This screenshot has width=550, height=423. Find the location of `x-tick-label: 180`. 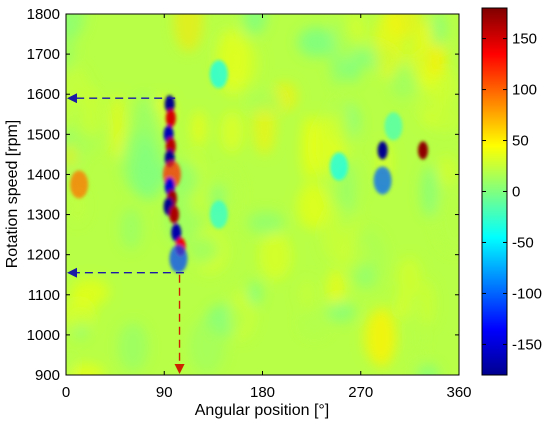

x-tick-label: 180 is located at coordinates (262, 392).